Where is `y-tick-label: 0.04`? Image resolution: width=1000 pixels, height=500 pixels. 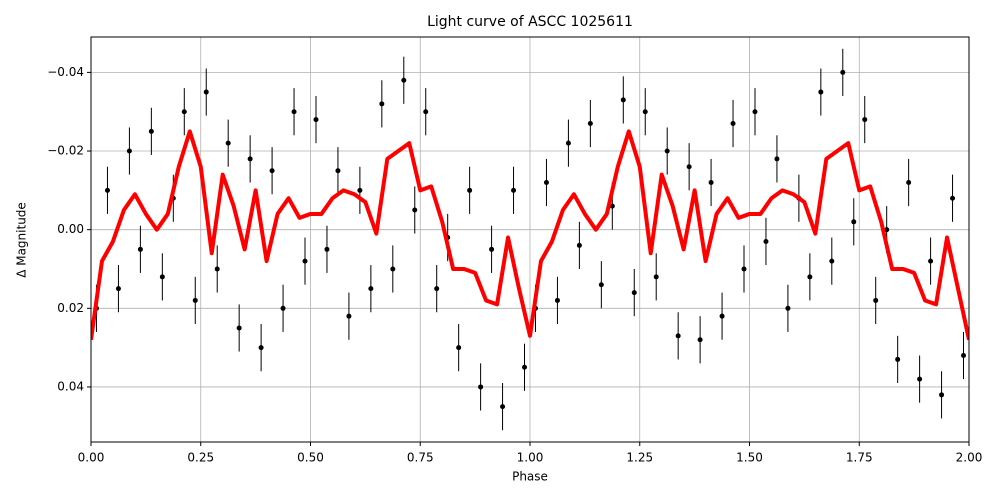 y-tick-label: 0.04 is located at coordinates (70, 386).